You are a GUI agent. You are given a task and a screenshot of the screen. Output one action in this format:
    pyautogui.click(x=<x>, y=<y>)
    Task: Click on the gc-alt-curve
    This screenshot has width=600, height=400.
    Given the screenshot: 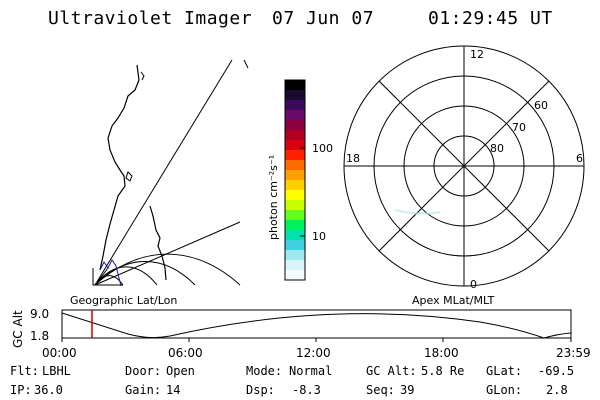 What is the action you would take?
    pyautogui.click(x=316, y=325)
    